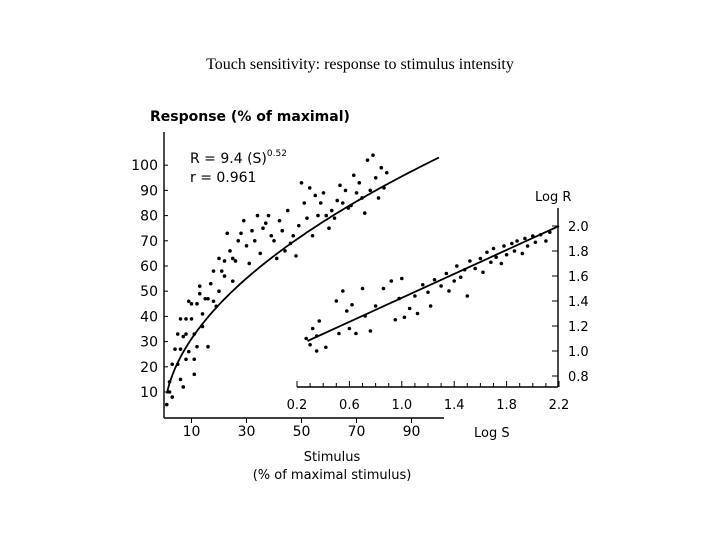  I want to click on log-y-tick-label: 1.0, so click(578, 352).